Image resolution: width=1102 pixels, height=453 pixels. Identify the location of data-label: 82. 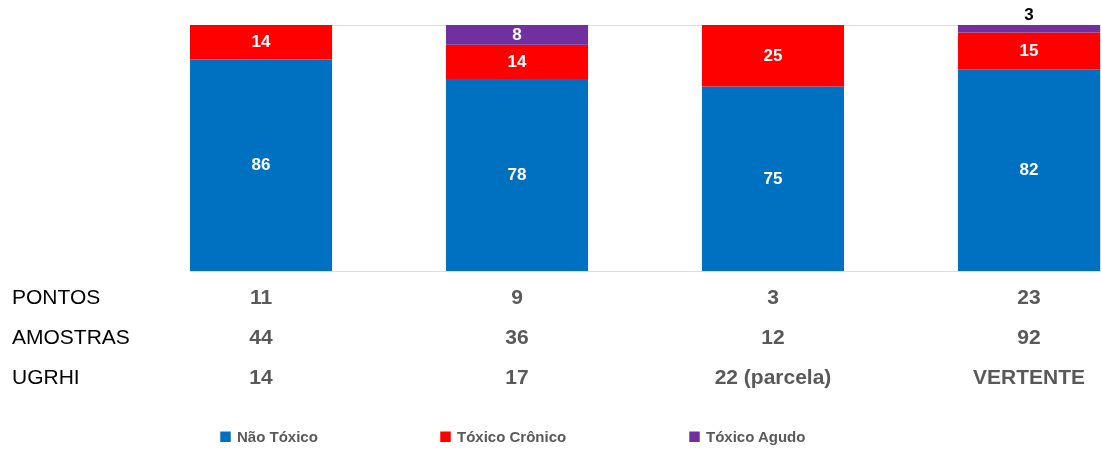
(1029, 170).